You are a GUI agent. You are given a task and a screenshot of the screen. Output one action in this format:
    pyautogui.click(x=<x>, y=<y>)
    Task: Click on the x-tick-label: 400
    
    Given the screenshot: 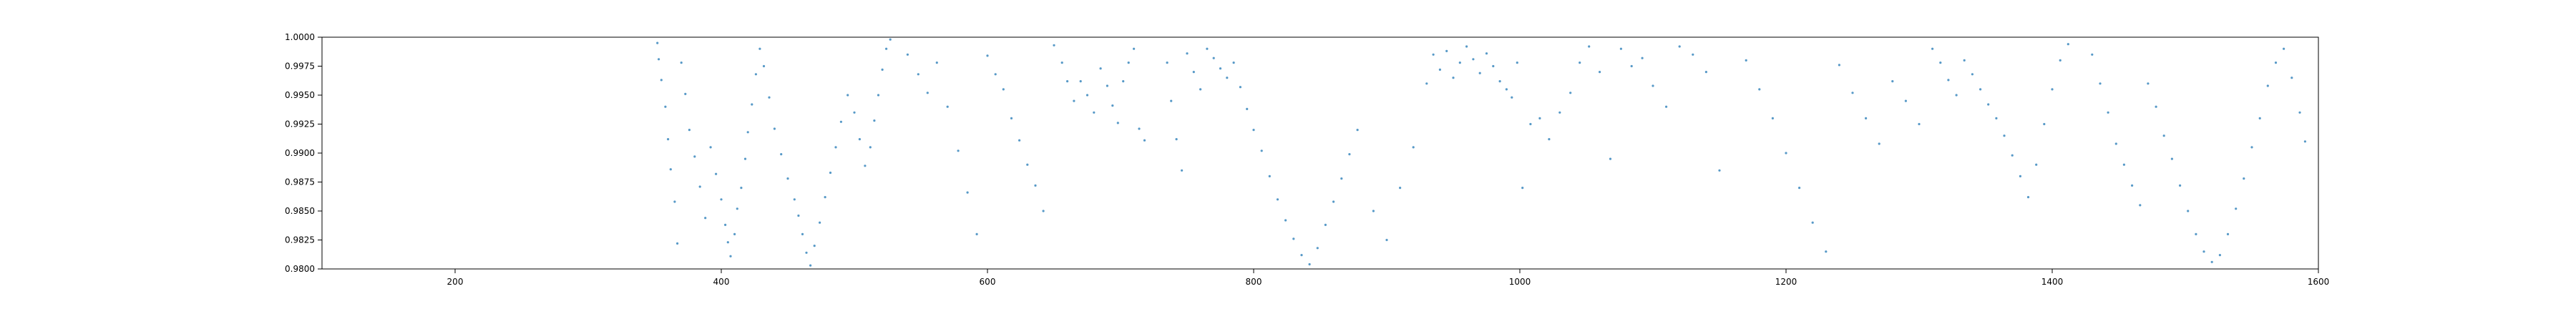 What is the action you would take?
    pyautogui.click(x=721, y=282)
    